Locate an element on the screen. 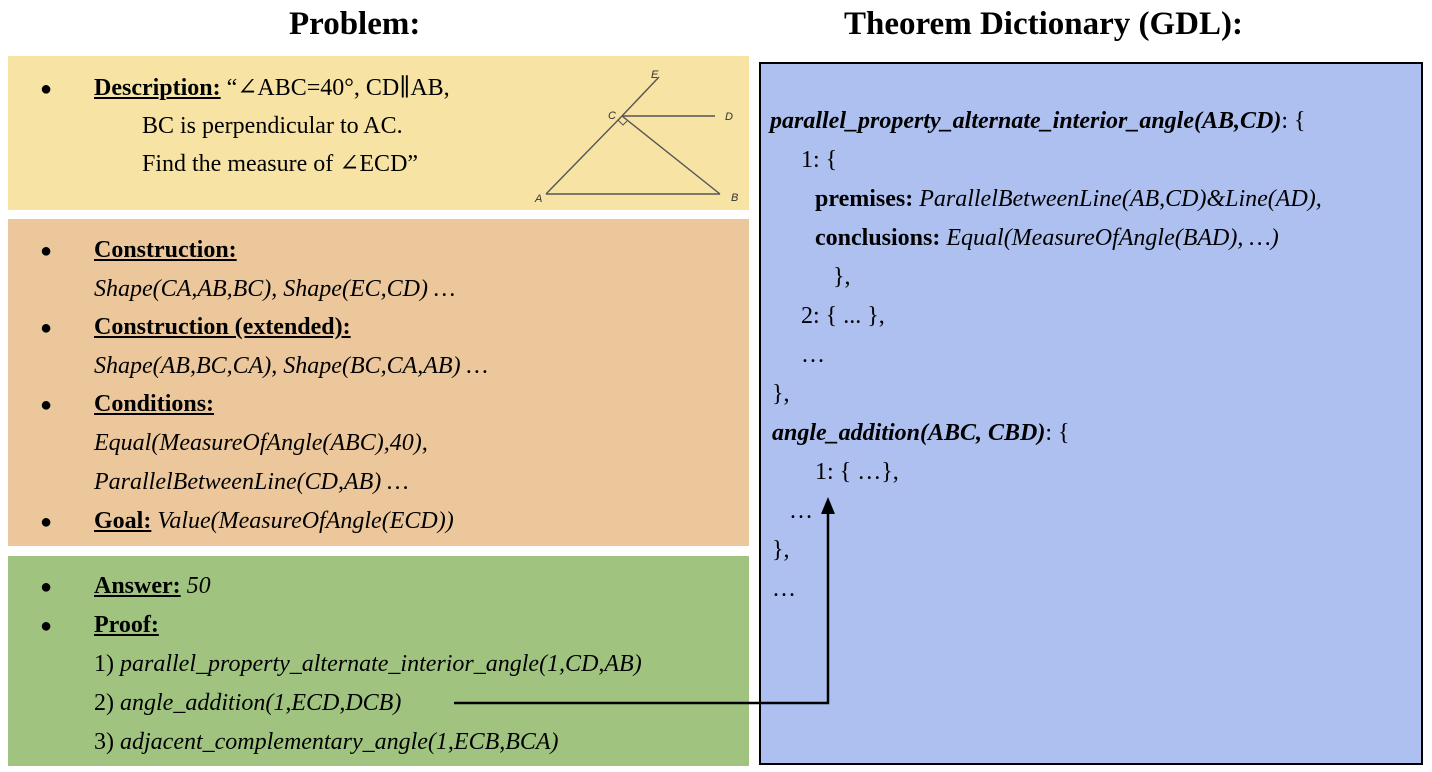  proof-step-num: 2) is located at coordinates (104, 703).